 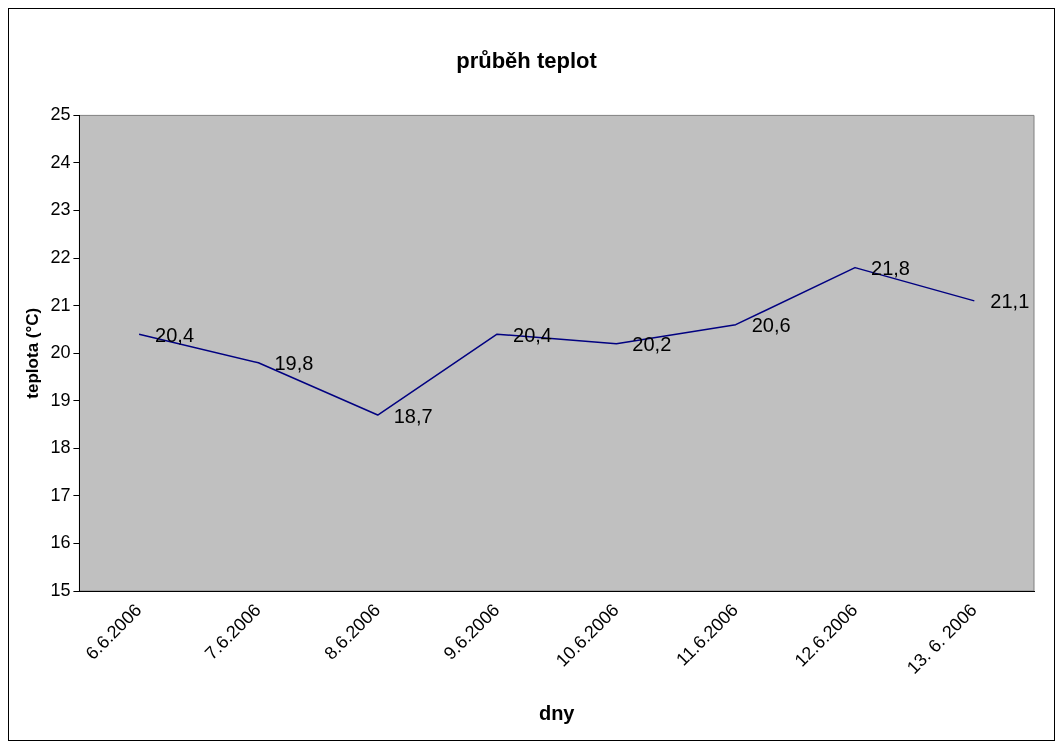 What do you see at coordinates (32, 353) in the screenshot?
I see `y-axis-title: teplota (°C)` at bounding box center [32, 353].